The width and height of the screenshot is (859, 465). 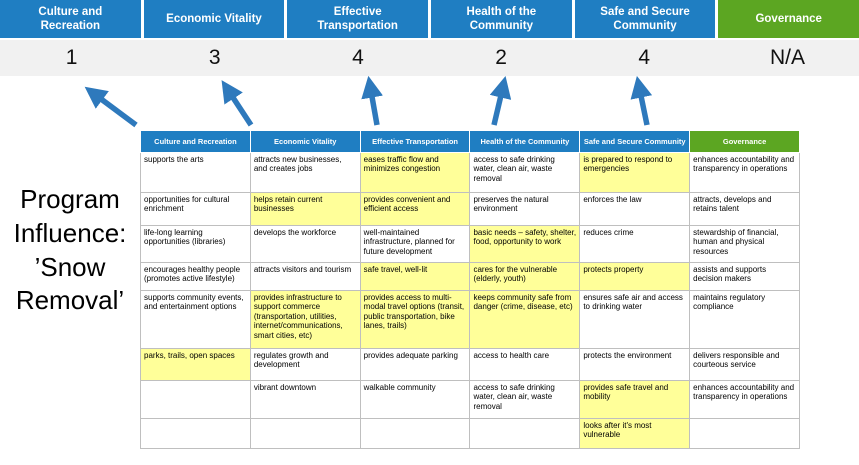 I want to click on banner-cell: Governance, so click(x=788, y=19).